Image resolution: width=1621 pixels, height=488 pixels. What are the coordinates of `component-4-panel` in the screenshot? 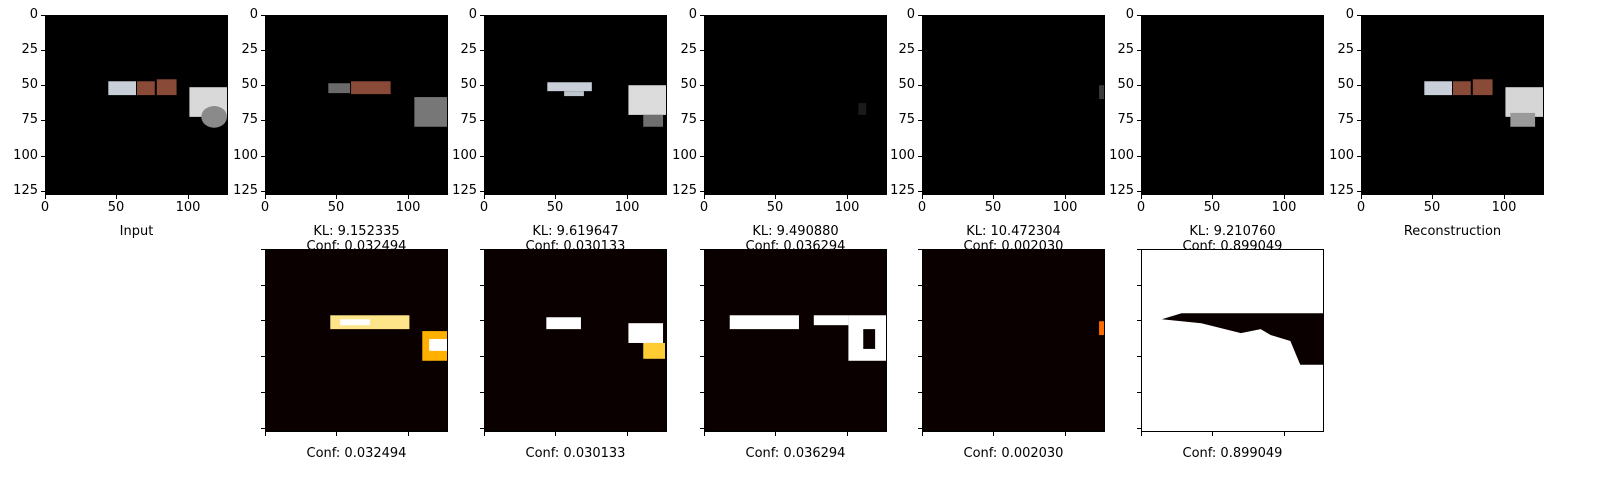 It's located at (1013, 105).